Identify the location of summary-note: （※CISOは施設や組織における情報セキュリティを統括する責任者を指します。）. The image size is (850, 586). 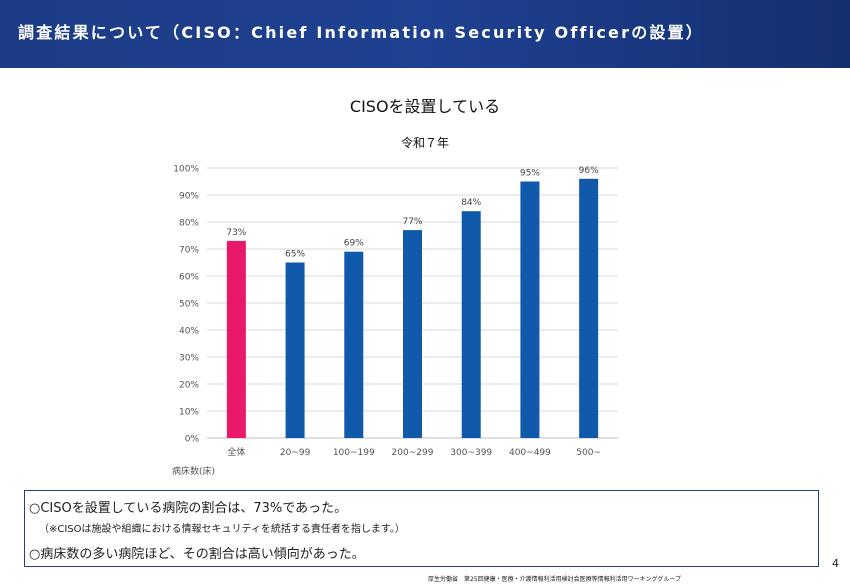
(222, 529).